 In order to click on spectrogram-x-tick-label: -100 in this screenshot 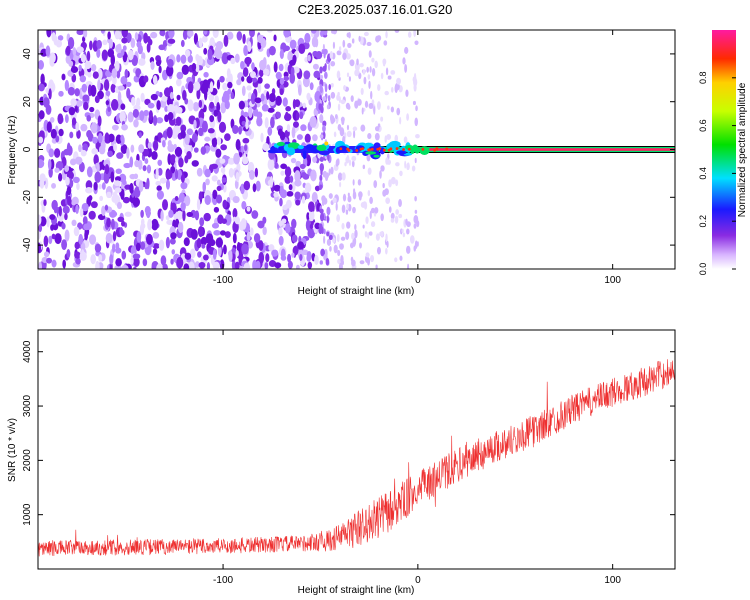, I will do `click(223, 280)`.